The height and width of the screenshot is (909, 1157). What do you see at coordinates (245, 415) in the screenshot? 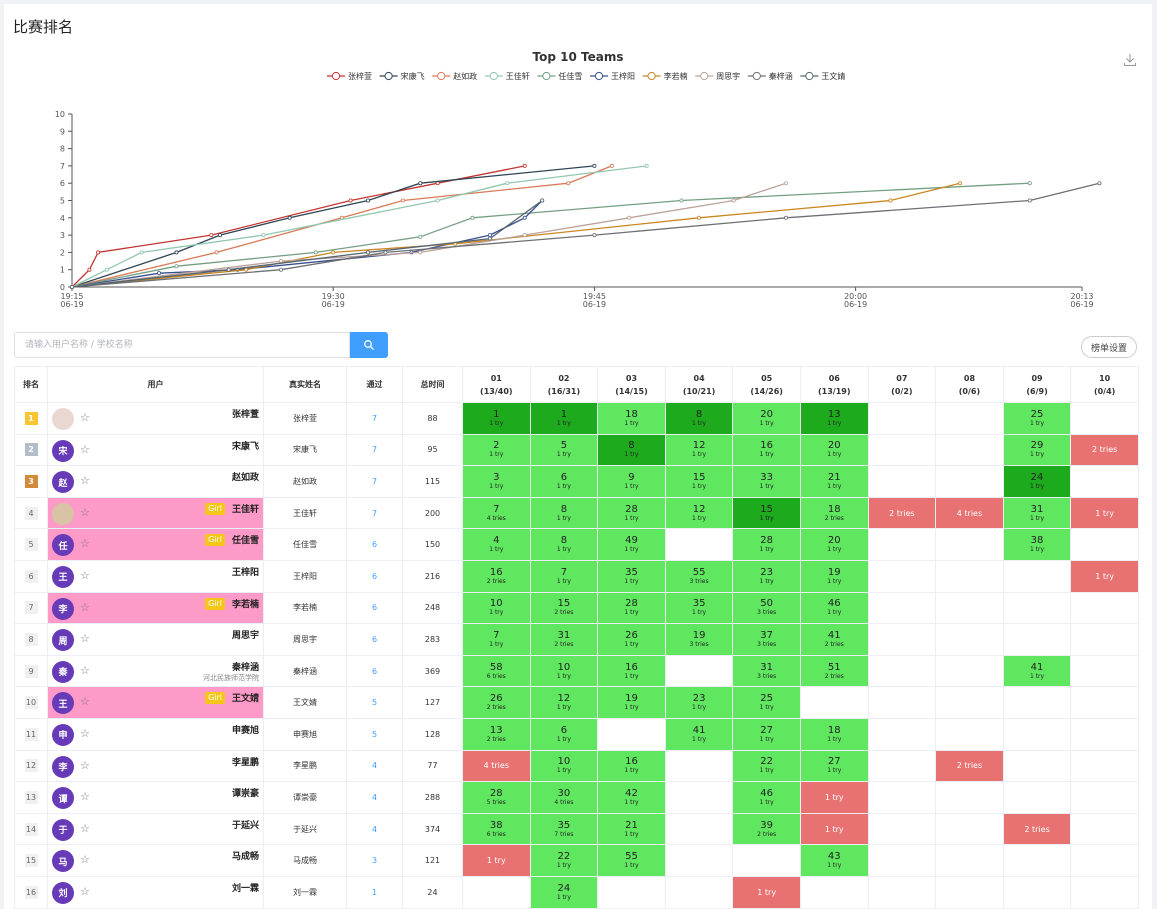
I see `username: 张梓萱` at bounding box center [245, 415].